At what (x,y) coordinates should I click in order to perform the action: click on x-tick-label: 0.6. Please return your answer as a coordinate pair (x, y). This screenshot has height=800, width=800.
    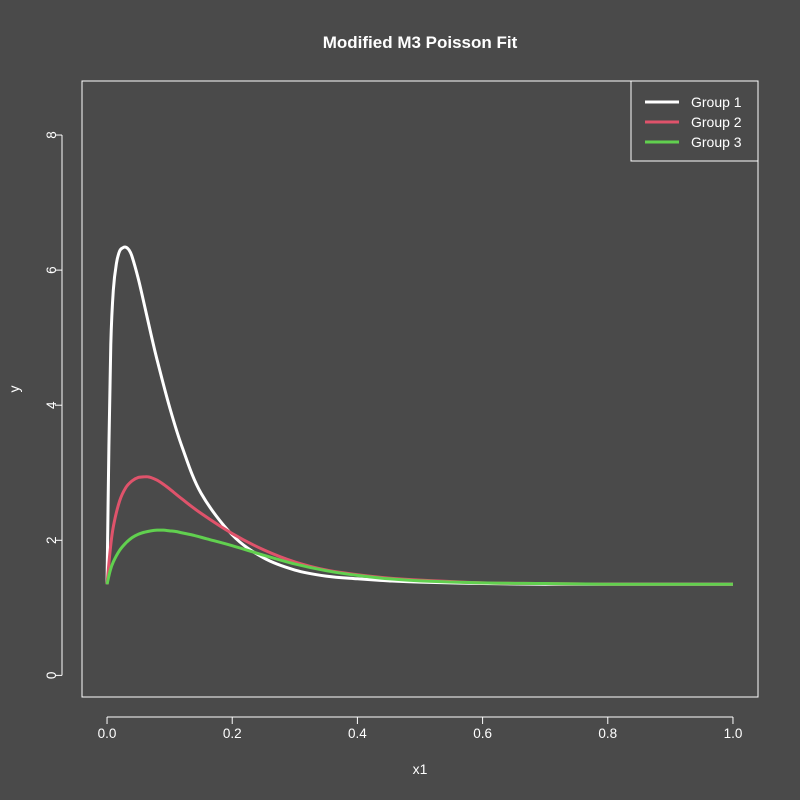
    Looking at the image, I should click on (482, 733).